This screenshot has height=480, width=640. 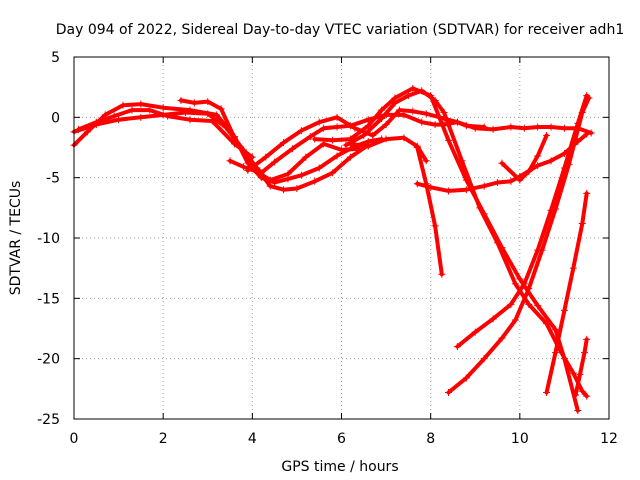 What do you see at coordinates (339, 467) in the screenshot?
I see `x-axis-label: GPS time / hours` at bounding box center [339, 467].